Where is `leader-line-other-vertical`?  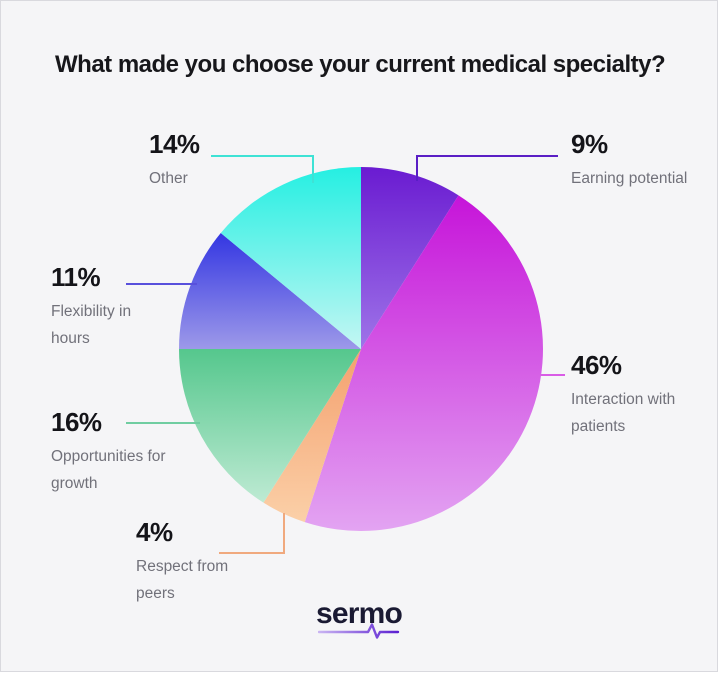
leader-line-other-vertical is located at coordinates (313, 169).